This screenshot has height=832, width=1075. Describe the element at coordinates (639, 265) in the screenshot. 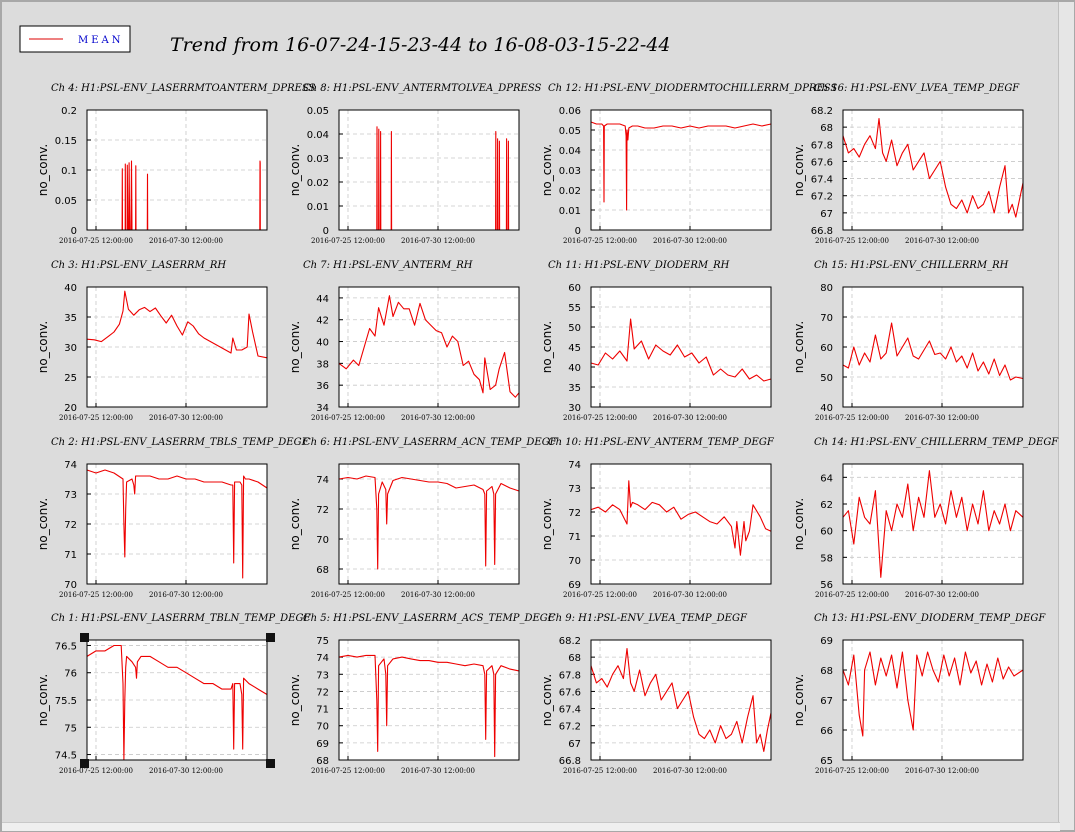

I see `chart-title: Ch 11: H1:PSL-ENV_DIODERM_RH` at that location.